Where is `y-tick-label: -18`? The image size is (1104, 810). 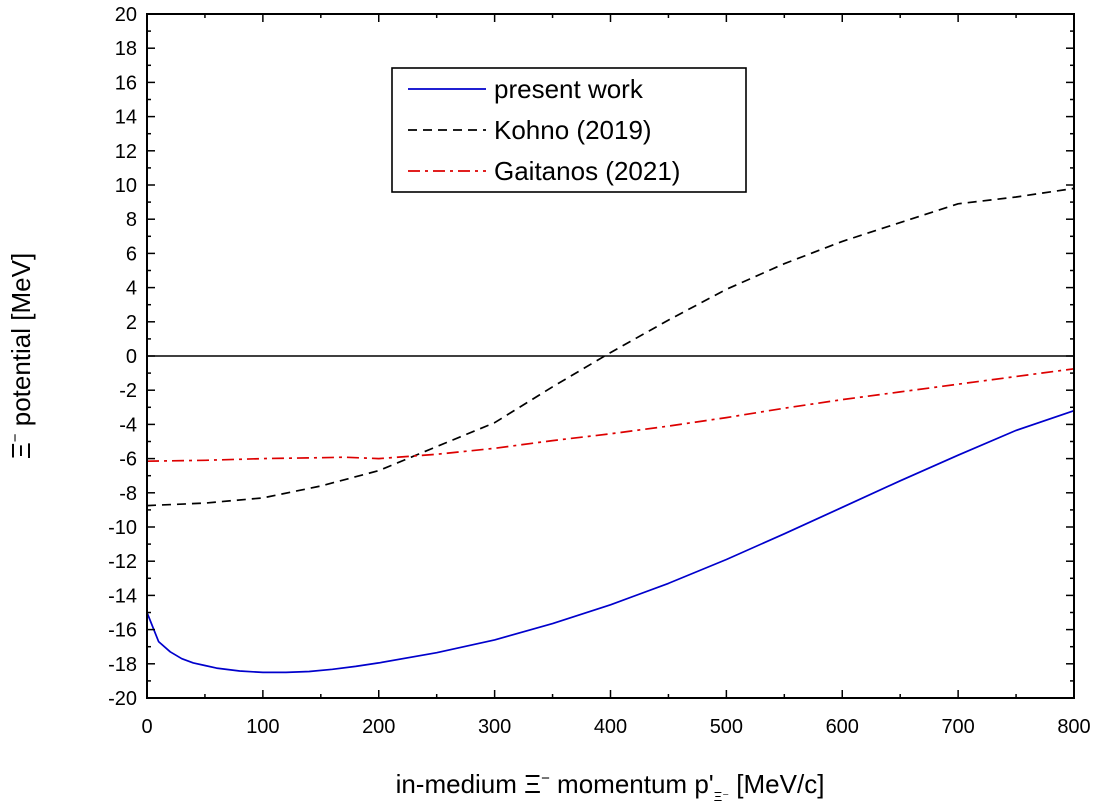 y-tick-label: -18 is located at coordinates (122, 665).